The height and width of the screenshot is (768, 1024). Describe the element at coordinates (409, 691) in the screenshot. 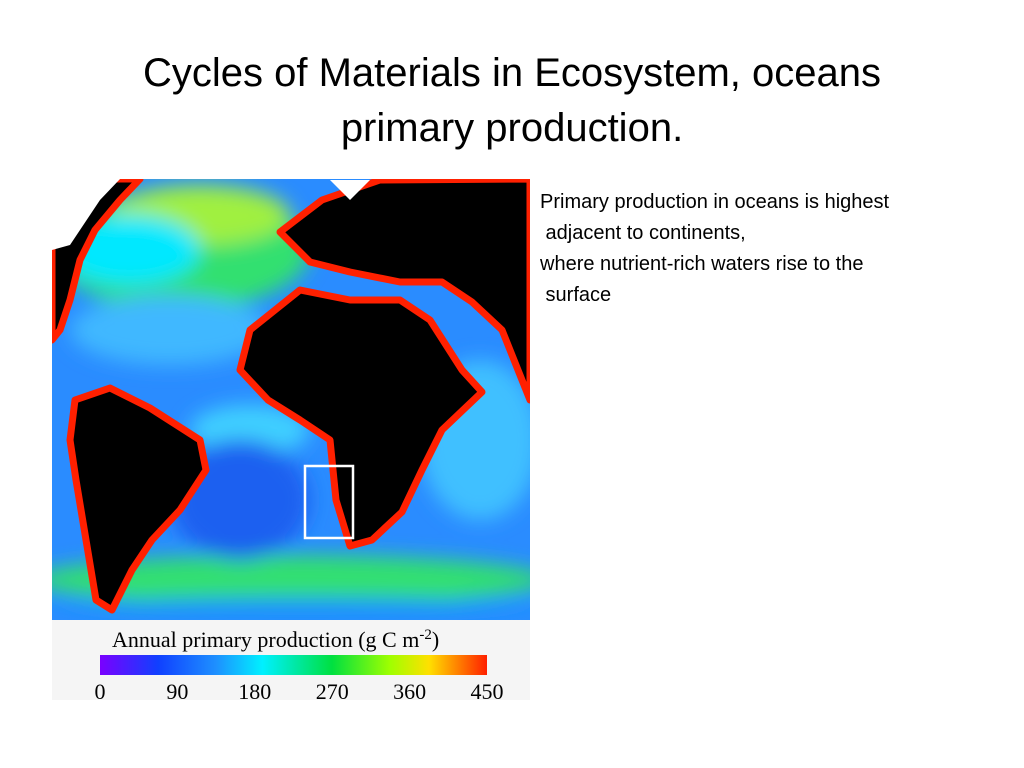

I see `tick-label: 360` at that location.